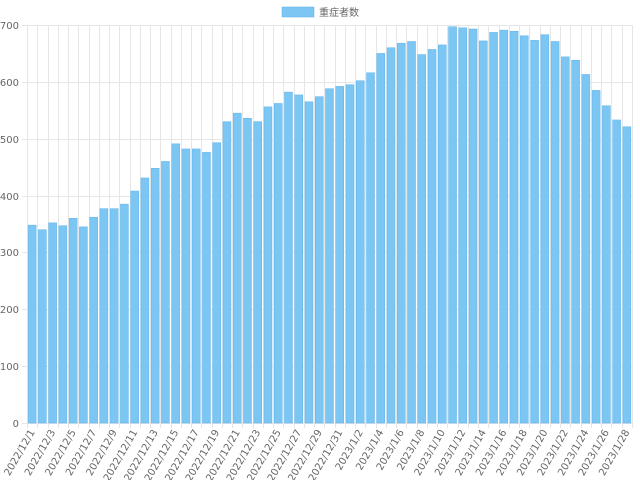 The width and height of the screenshot is (640, 480). I want to click on legend-swatch, so click(298, 12).